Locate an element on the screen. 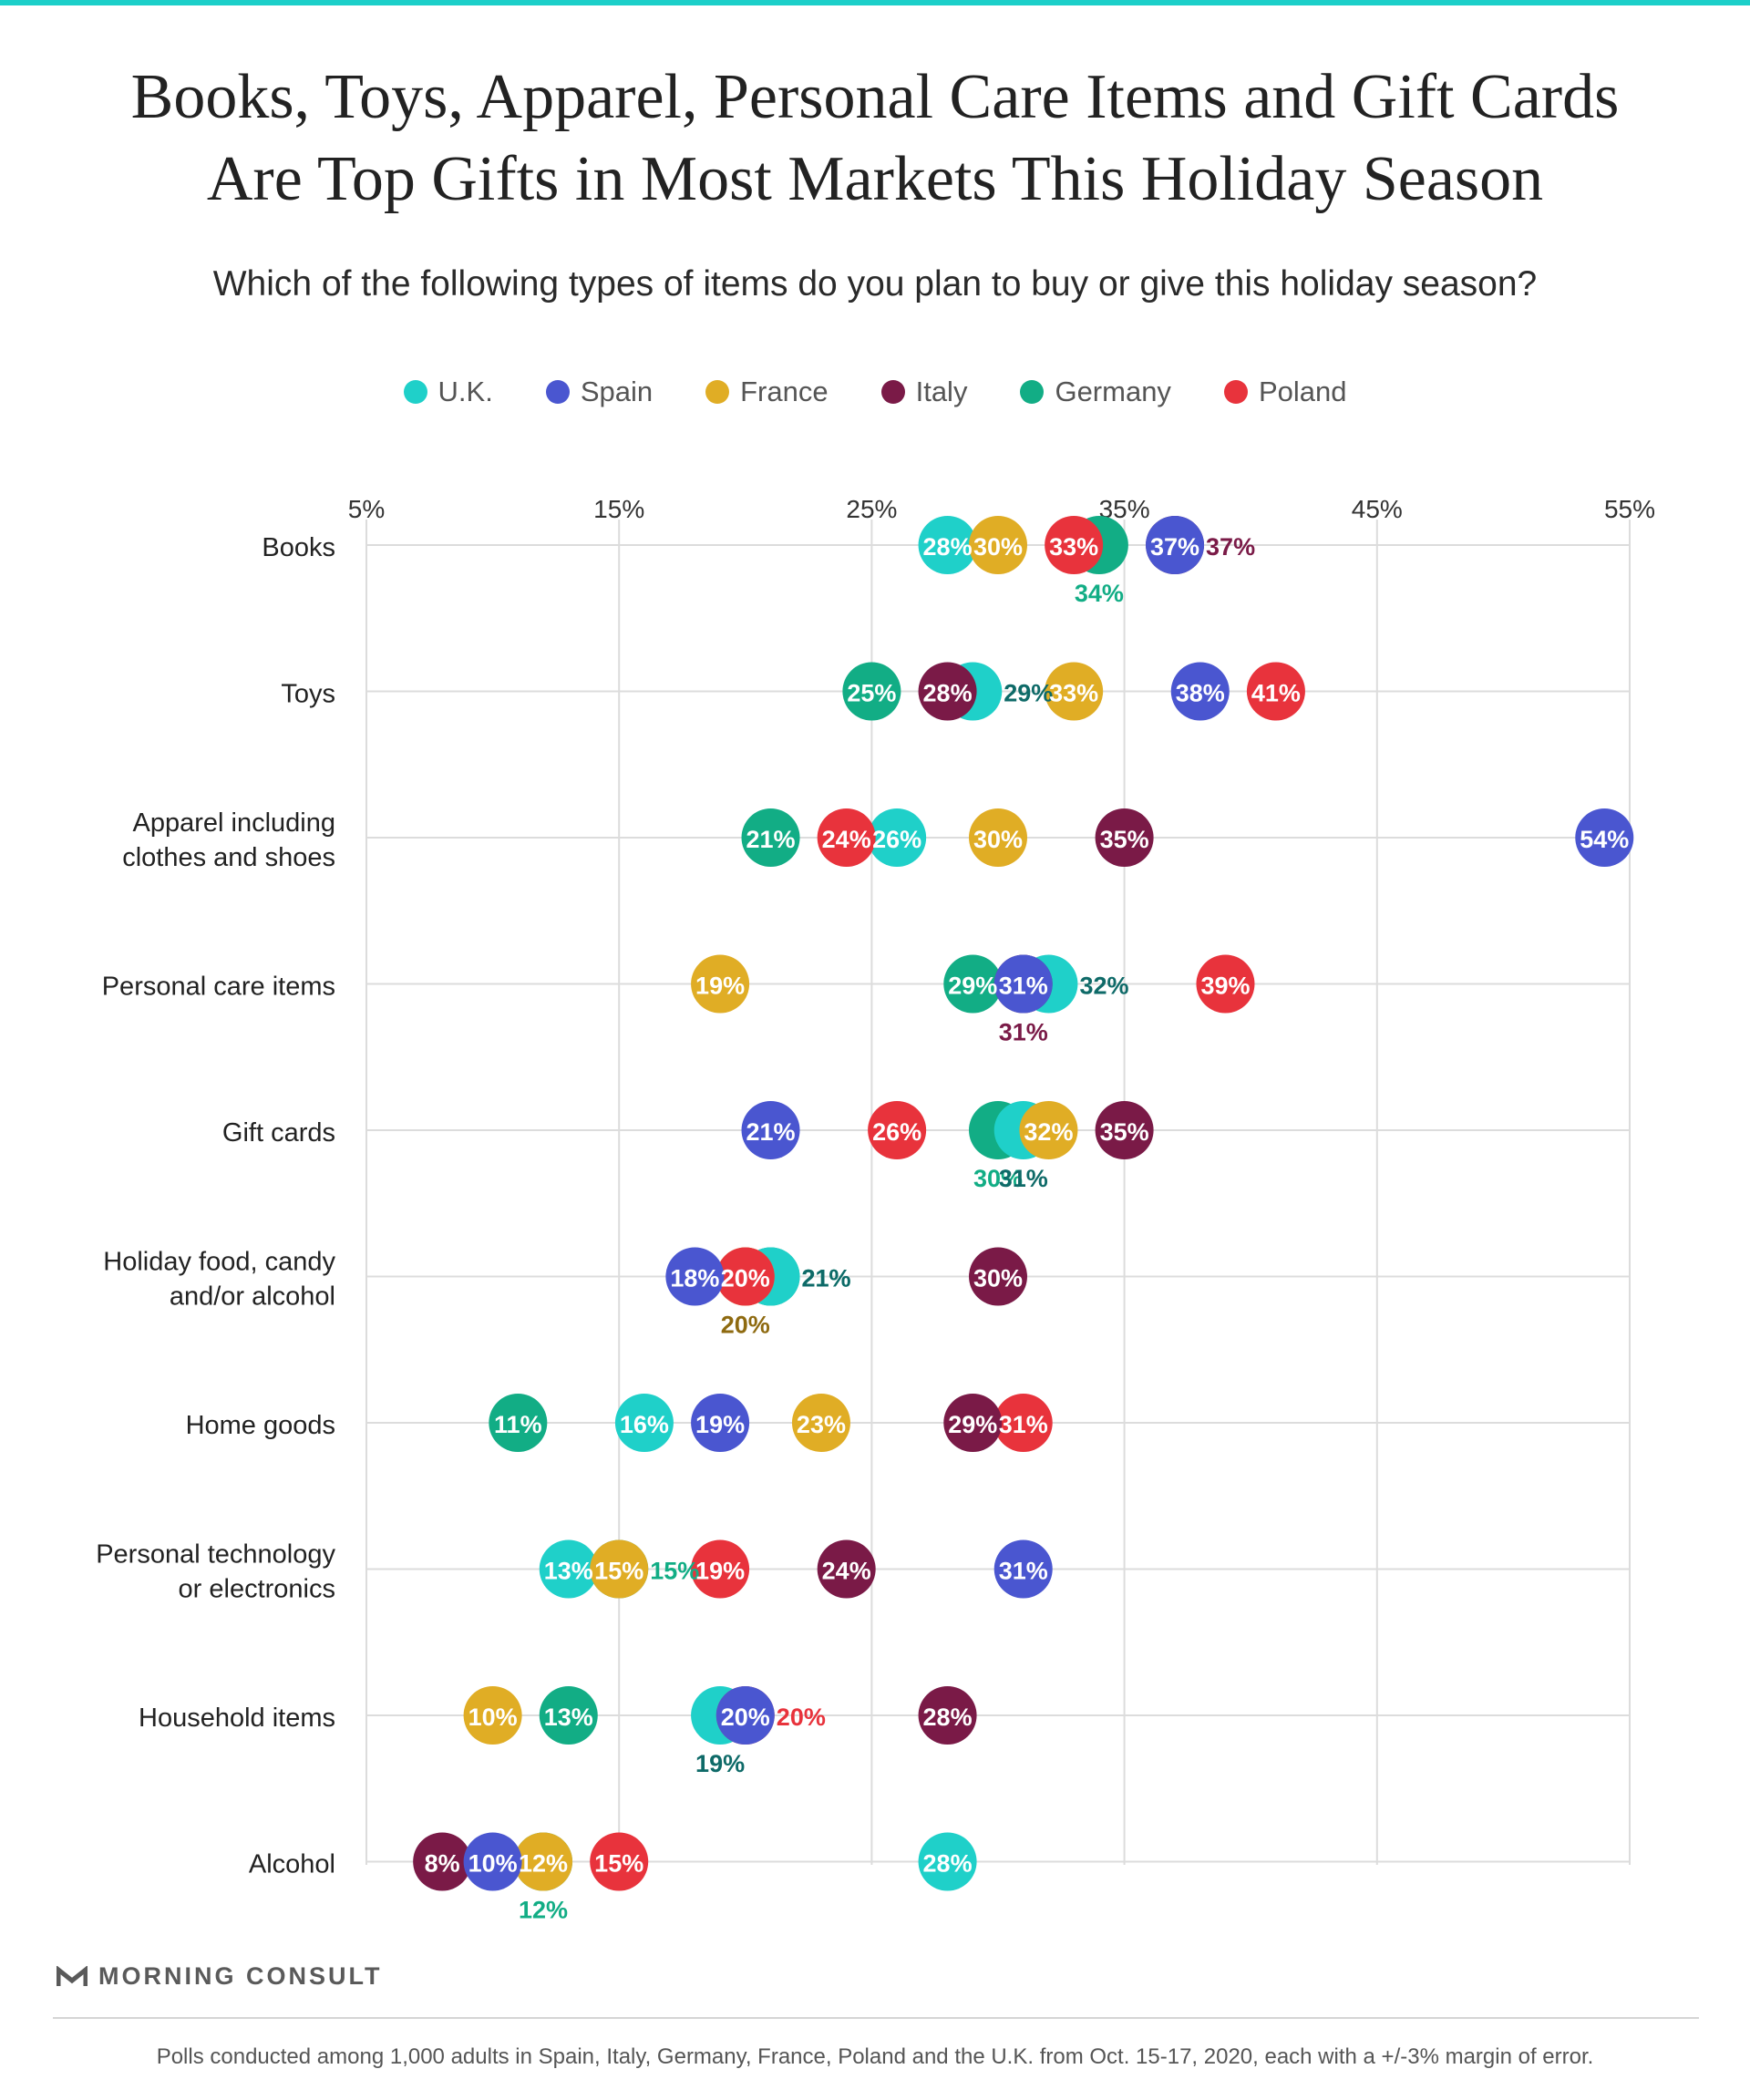 Image resolution: width=1750 pixels, height=2100 pixels. x-tick-label: 45% is located at coordinates (1377, 509).